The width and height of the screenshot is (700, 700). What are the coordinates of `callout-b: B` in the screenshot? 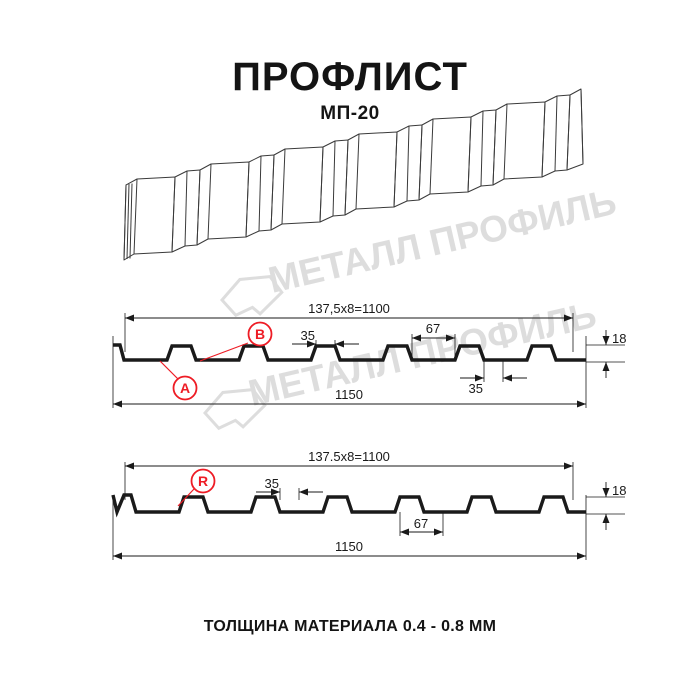 It's located at (236, 341).